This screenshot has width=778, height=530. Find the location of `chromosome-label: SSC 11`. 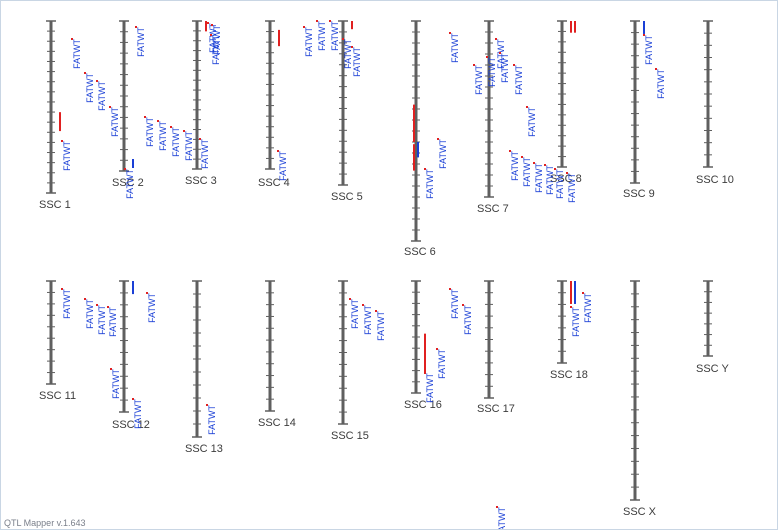

chromosome-label: SSC 11 is located at coordinates (57, 396).